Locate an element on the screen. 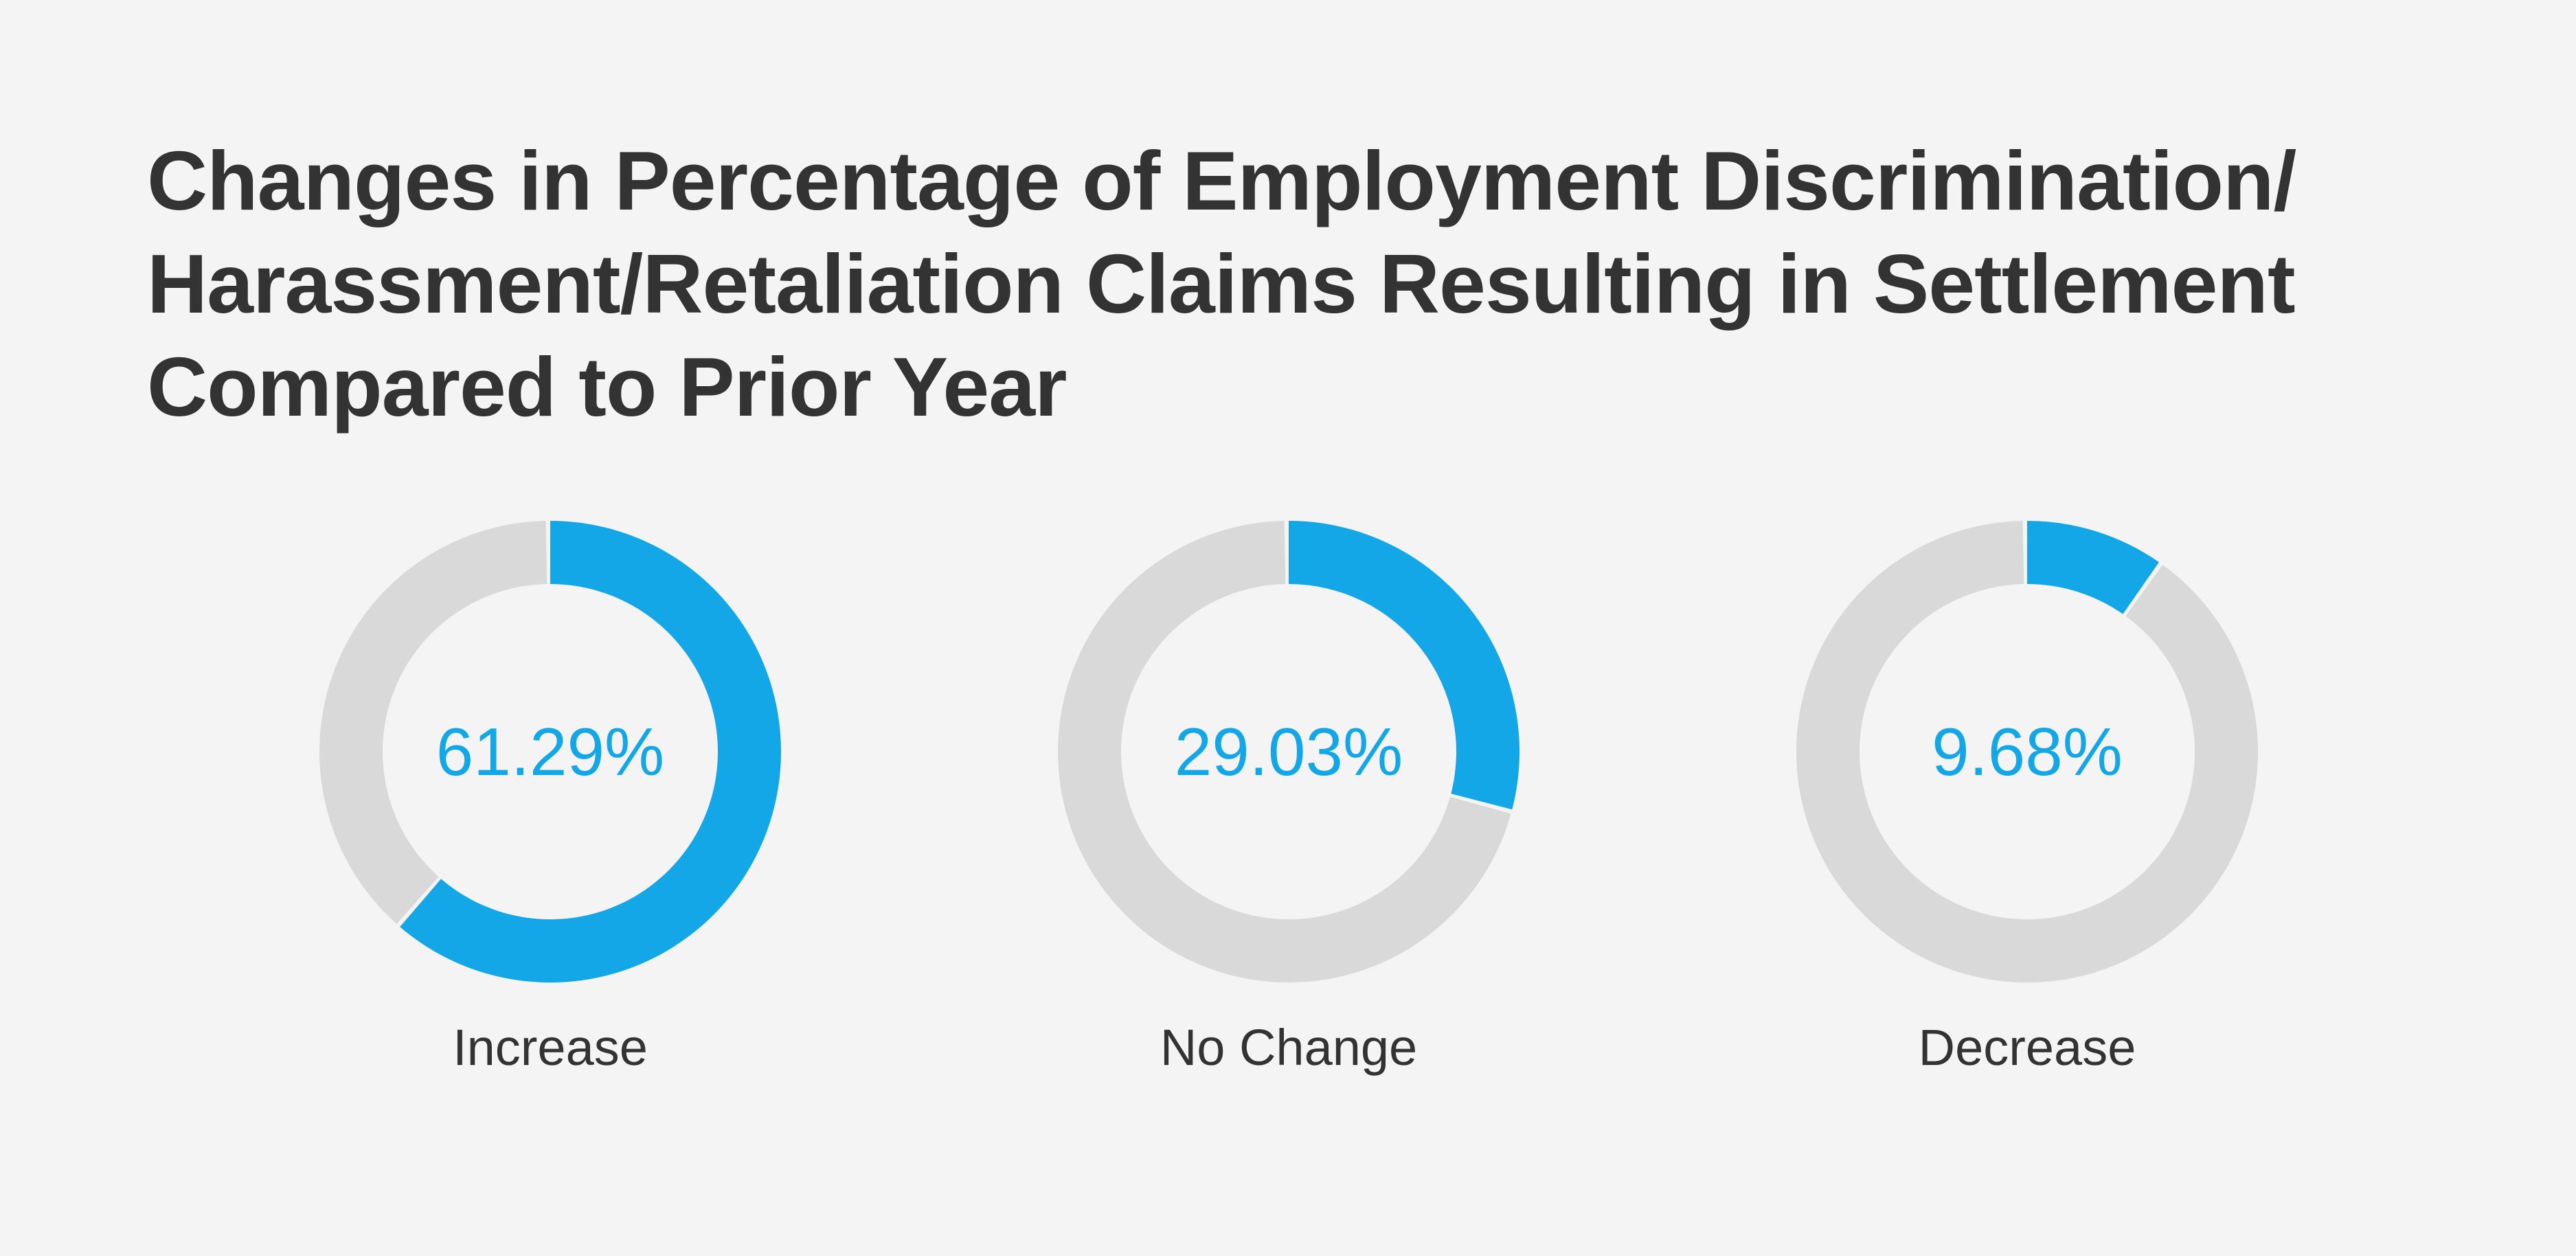 The height and width of the screenshot is (1256, 2576). value-label-no-change: 29.03% is located at coordinates (1289, 751).